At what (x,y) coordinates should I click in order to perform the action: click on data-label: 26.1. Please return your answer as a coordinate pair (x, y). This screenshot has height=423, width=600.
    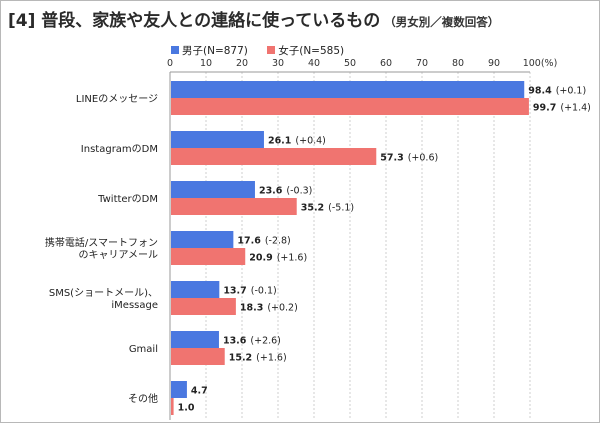
    Looking at the image, I should click on (279, 141).